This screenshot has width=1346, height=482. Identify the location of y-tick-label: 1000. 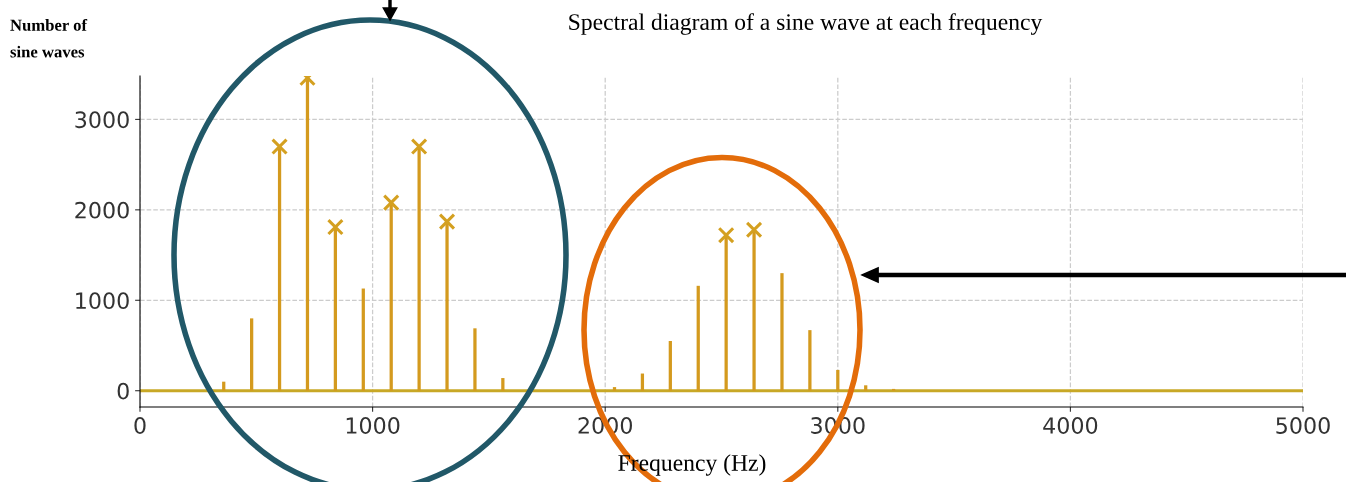
(102, 301).